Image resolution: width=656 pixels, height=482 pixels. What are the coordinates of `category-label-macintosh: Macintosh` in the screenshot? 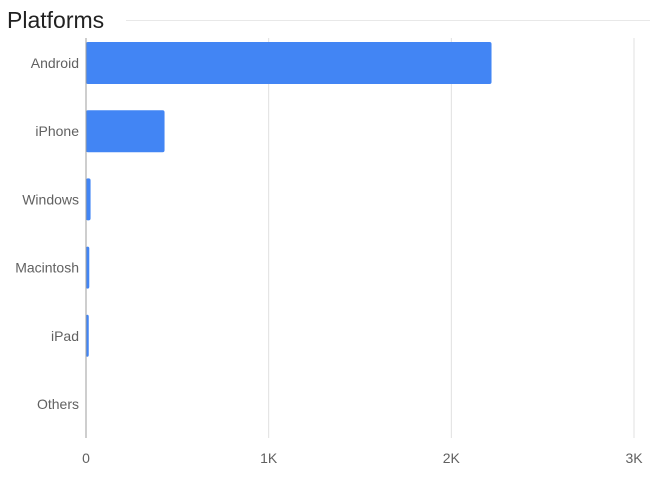 It's located at (47, 268).